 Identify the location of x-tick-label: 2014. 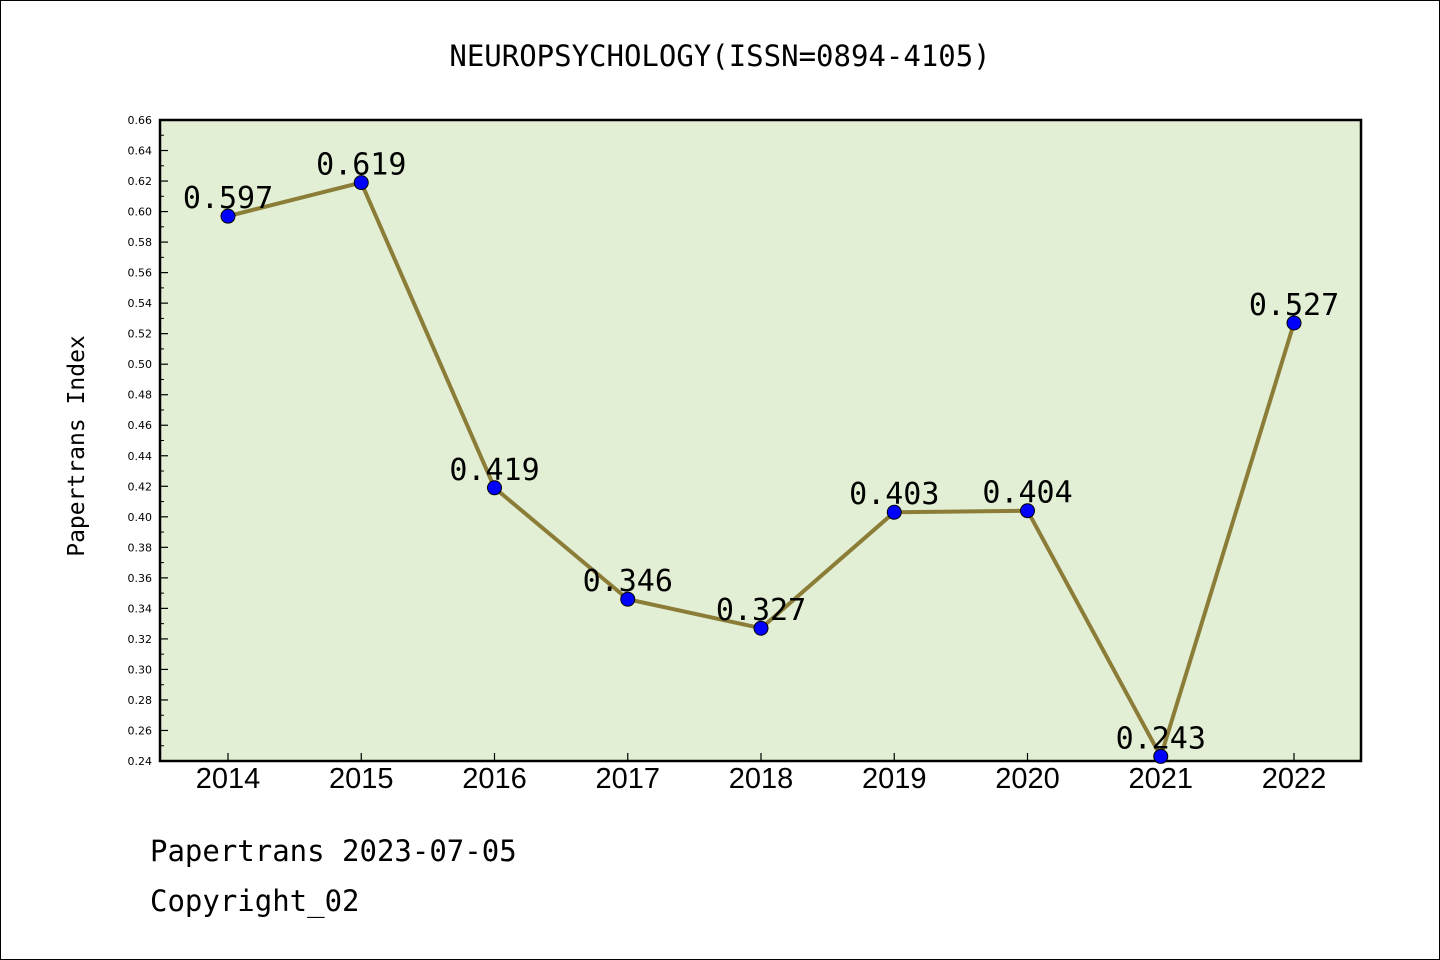
(228, 779).